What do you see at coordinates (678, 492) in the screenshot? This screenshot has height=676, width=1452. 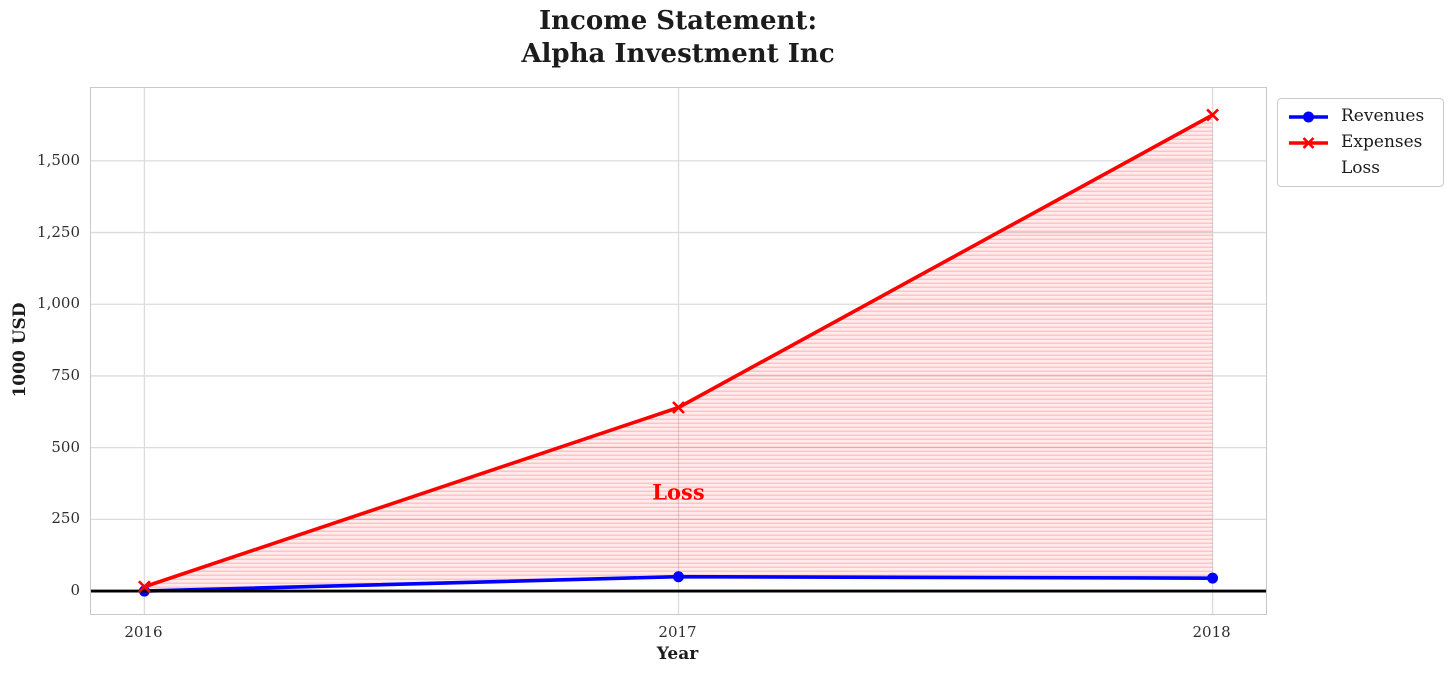 I see `loss-annotation: Loss` at bounding box center [678, 492].